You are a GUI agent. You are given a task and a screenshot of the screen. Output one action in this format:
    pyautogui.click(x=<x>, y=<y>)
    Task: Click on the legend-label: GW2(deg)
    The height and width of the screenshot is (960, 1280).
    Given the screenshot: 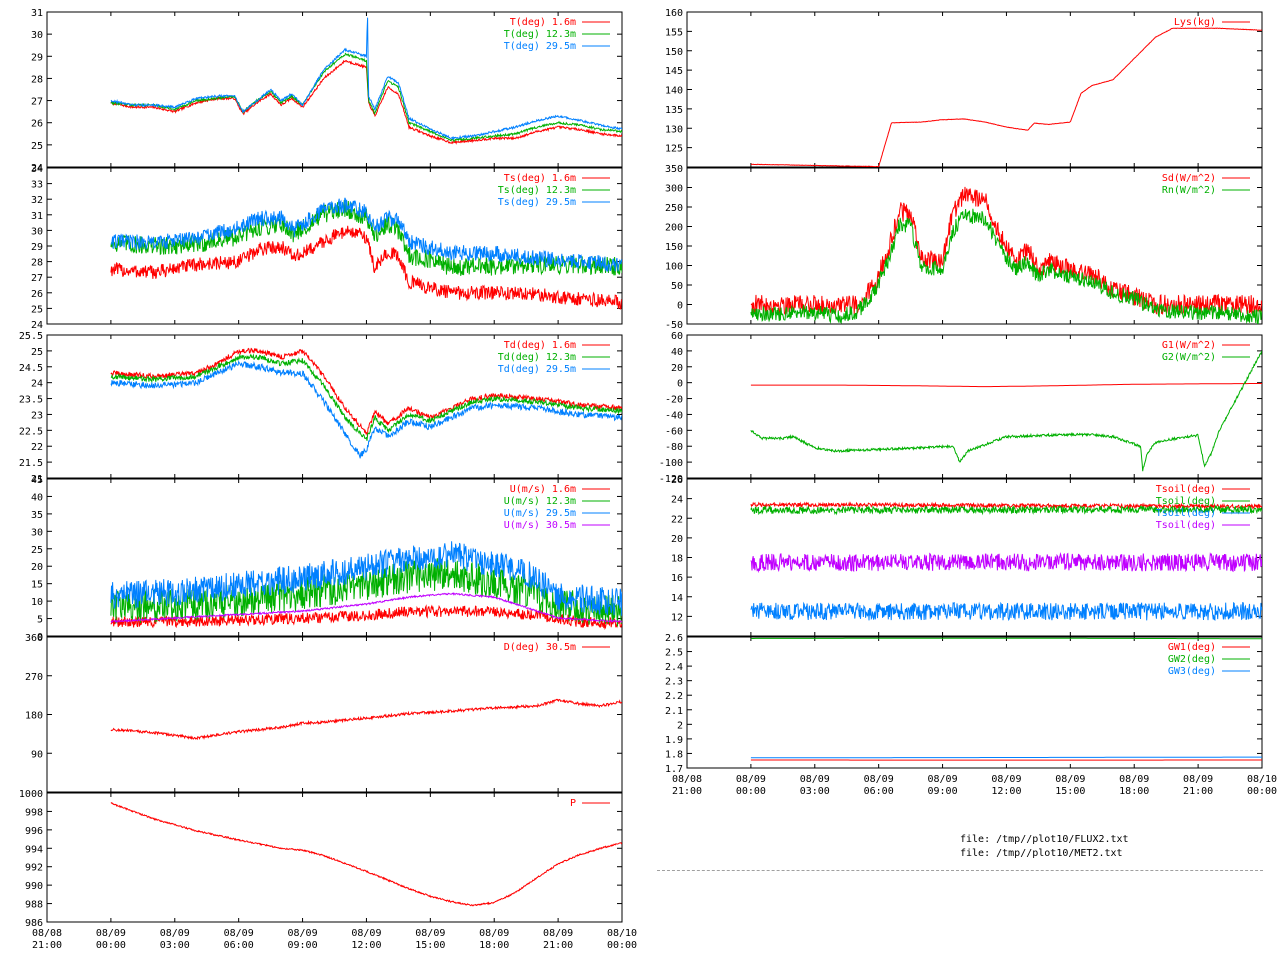 What is the action you would take?
    pyautogui.click(x=1192, y=659)
    